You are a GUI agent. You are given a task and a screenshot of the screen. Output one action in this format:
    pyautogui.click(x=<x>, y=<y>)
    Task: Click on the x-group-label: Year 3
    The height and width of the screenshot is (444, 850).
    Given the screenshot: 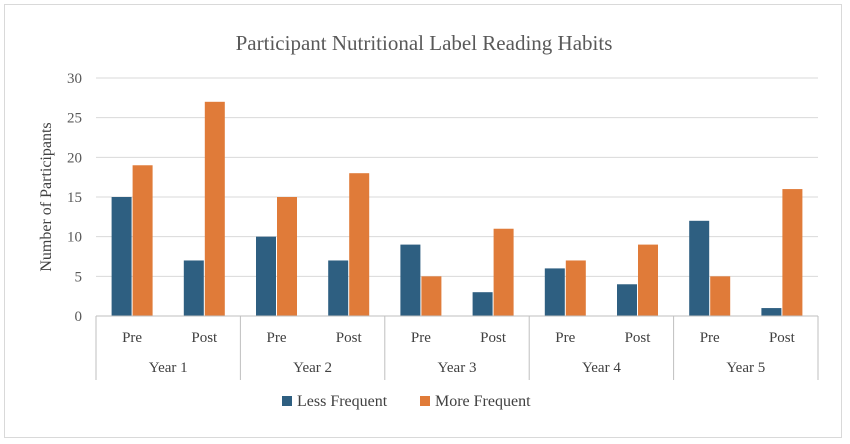 What is the action you would take?
    pyautogui.click(x=457, y=368)
    